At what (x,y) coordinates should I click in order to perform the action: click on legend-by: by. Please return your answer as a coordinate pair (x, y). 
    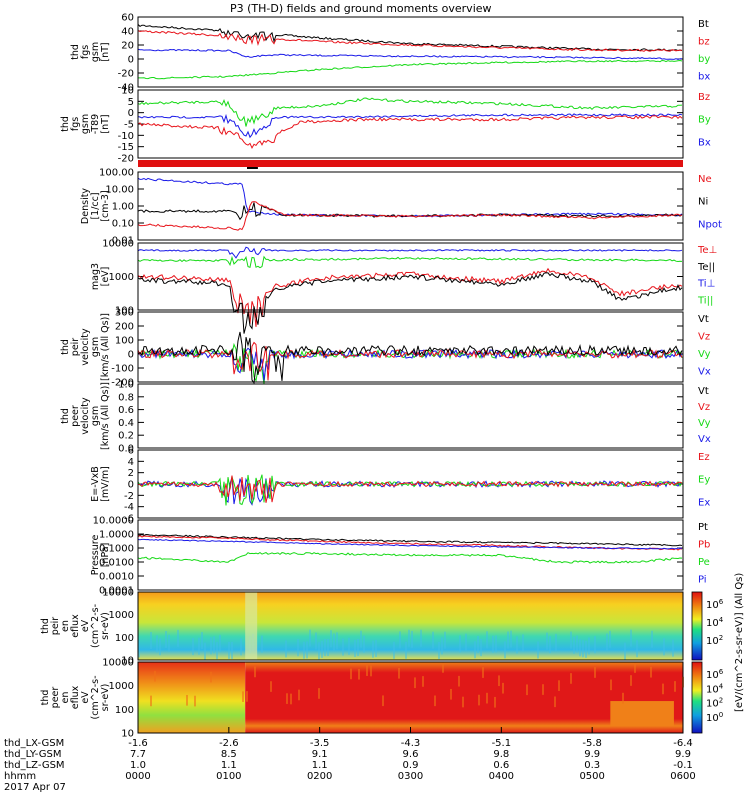
    Looking at the image, I should click on (704, 59).